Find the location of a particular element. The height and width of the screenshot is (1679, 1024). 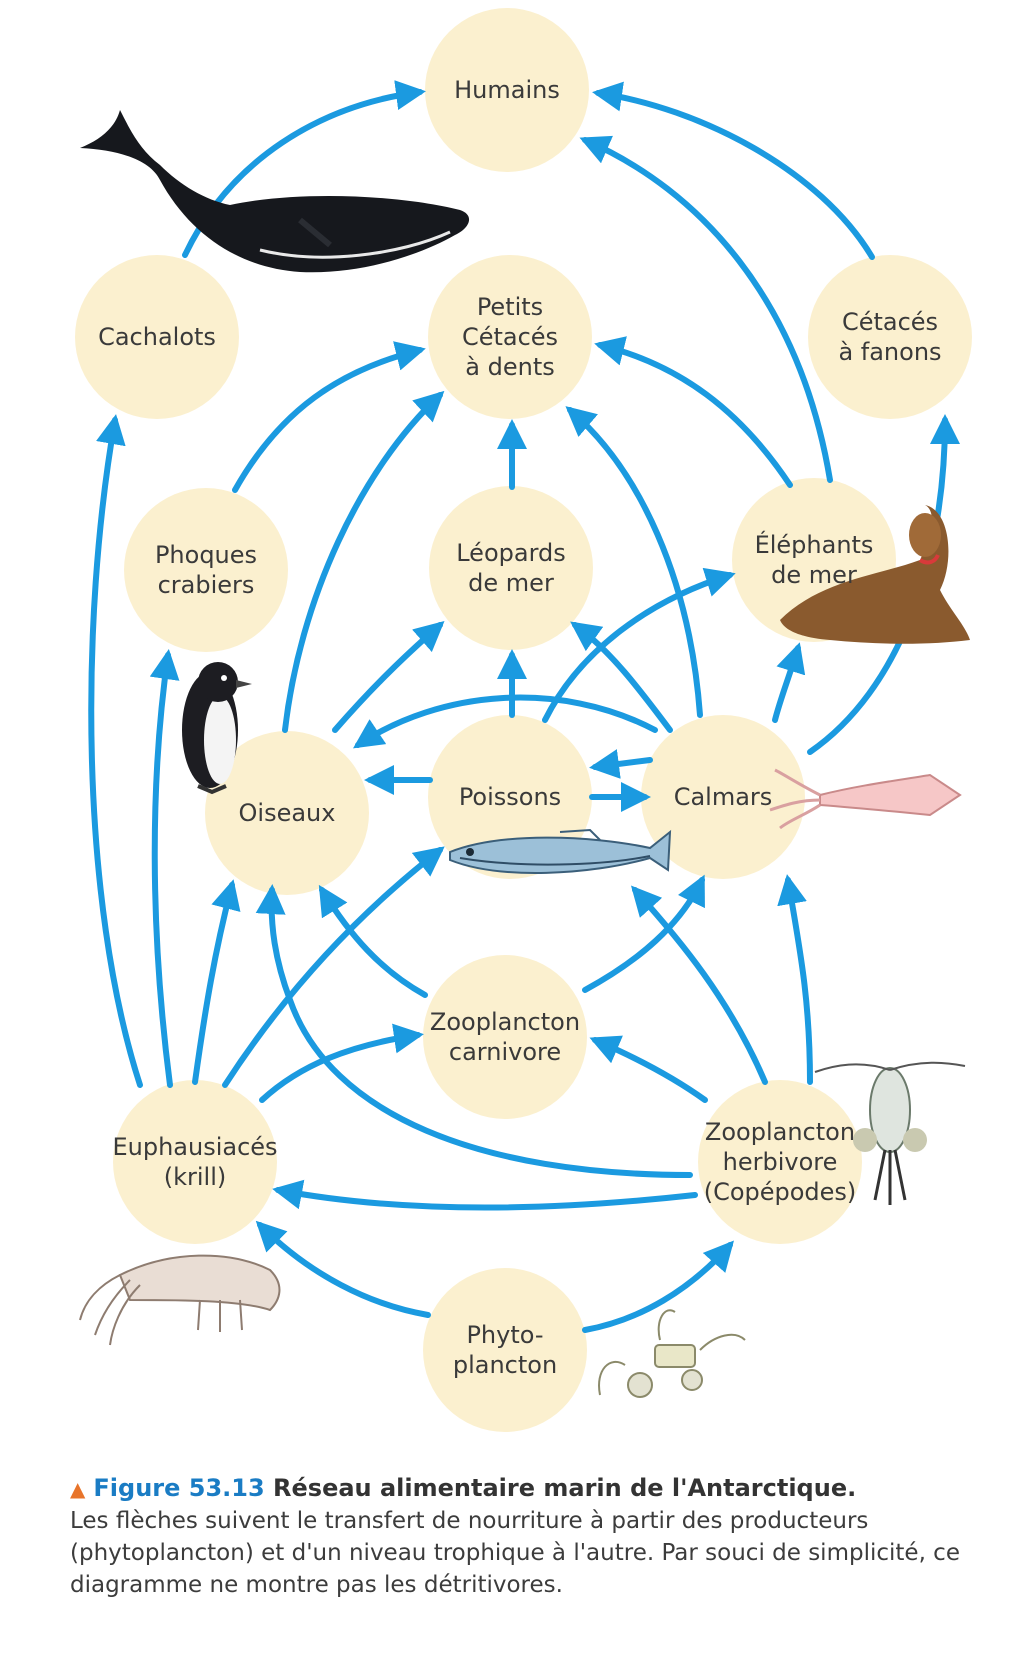

node-label-cetaces-fanons: Cétacés à fanons is located at coordinates (889, 337).